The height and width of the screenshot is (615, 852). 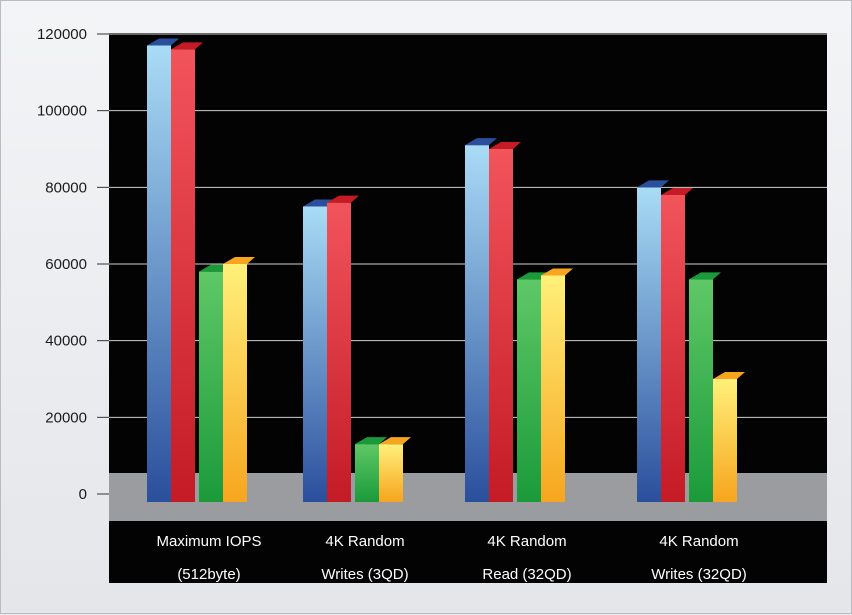 What do you see at coordinates (66, 341) in the screenshot?
I see `y-tick-label: 40000` at bounding box center [66, 341].